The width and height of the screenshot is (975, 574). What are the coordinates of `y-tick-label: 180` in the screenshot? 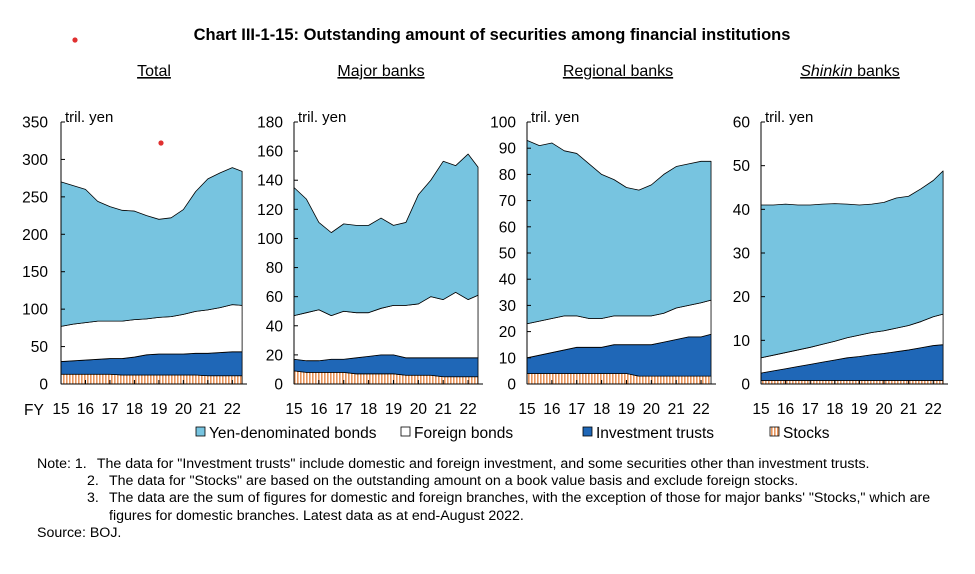 It's located at (270, 123).